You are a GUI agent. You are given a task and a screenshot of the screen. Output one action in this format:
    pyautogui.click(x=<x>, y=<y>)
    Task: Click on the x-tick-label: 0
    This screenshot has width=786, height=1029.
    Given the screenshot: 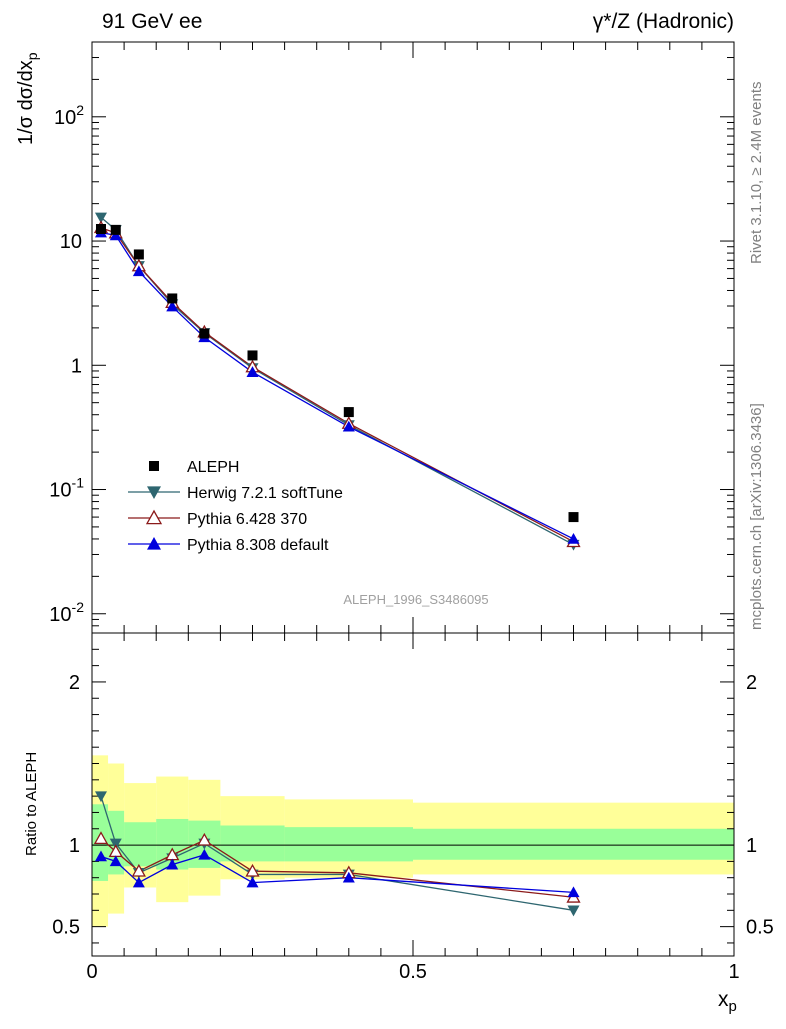 What is the action you would take?
    pyautogui.click(x=91, y=972)
    